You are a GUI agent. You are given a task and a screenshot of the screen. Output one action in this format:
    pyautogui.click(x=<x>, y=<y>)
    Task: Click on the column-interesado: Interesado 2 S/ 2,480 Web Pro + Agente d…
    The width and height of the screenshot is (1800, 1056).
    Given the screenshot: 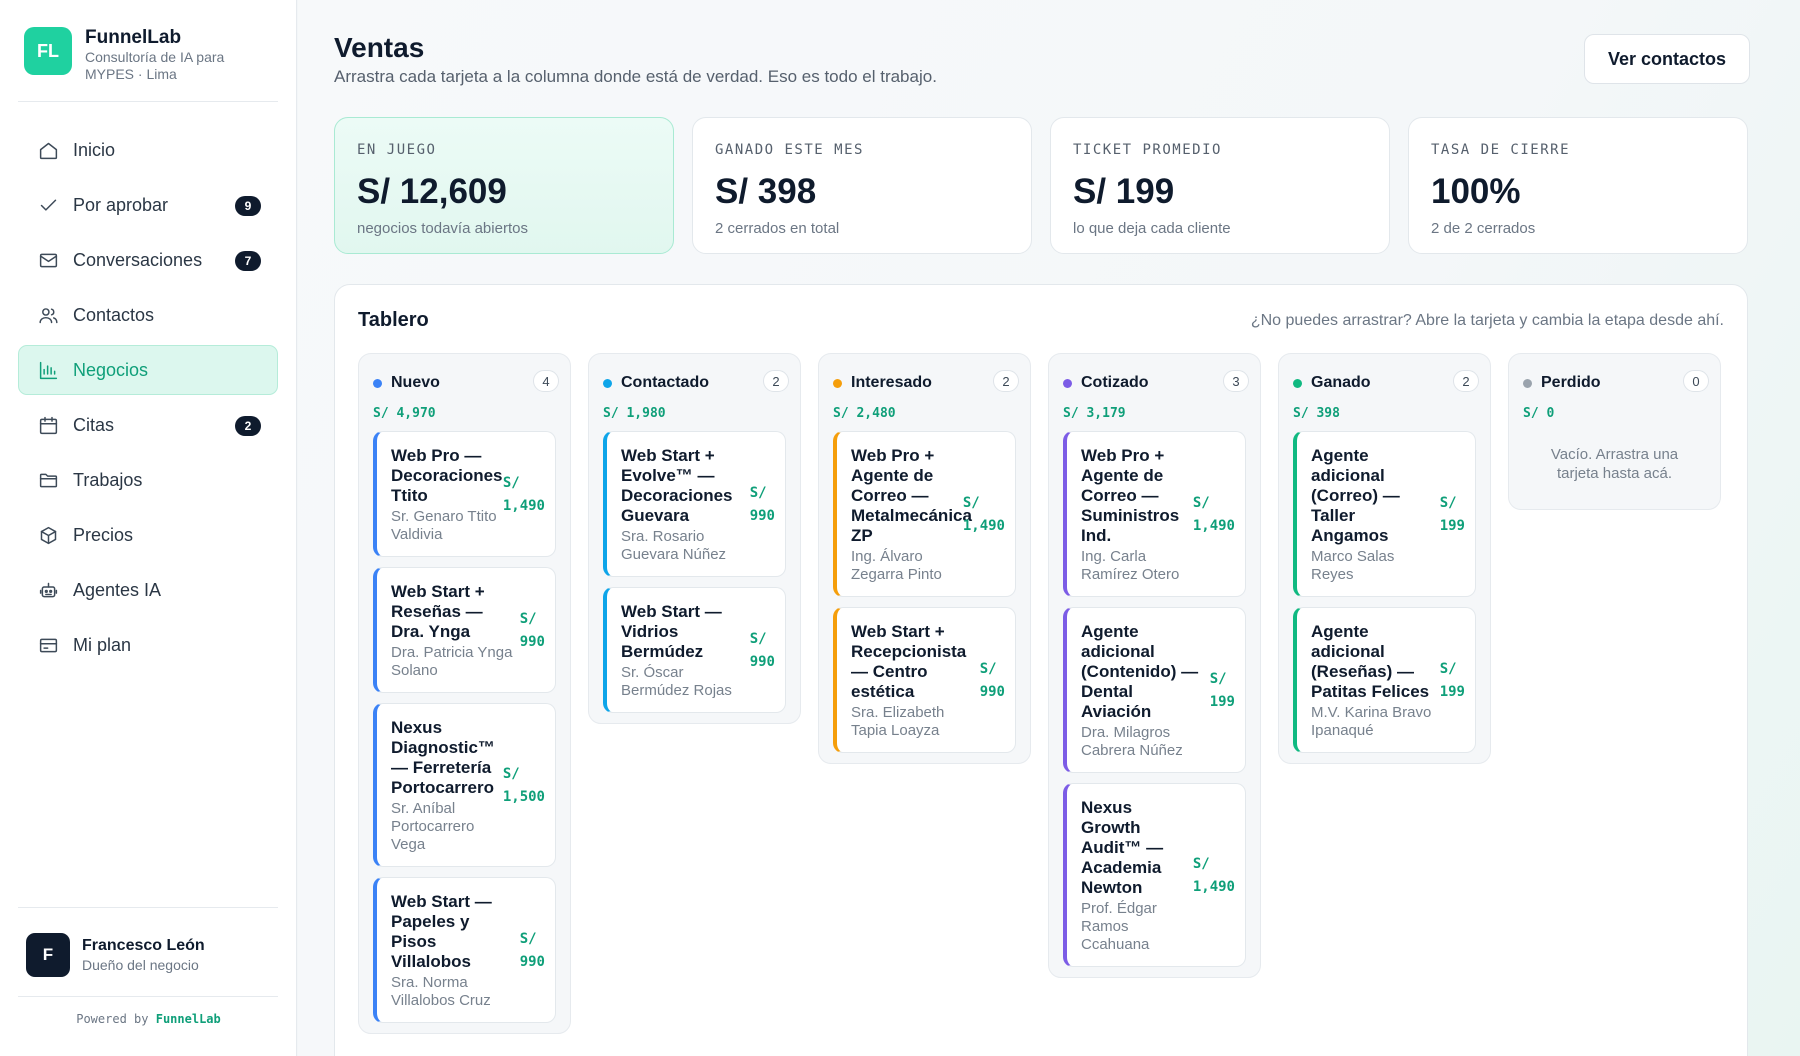 What is the action you would take?
    pyautogui.click(x=924, y=558)
    